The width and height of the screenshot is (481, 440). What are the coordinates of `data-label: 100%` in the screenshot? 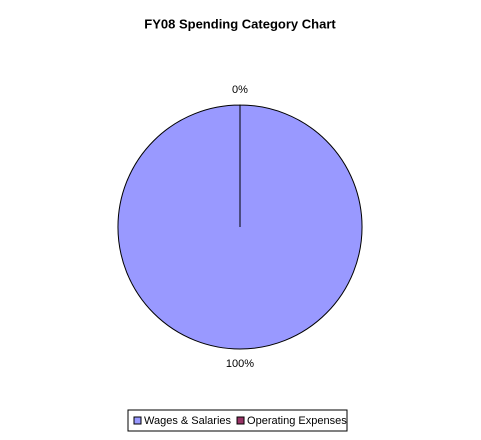 It's located at (240, 364).